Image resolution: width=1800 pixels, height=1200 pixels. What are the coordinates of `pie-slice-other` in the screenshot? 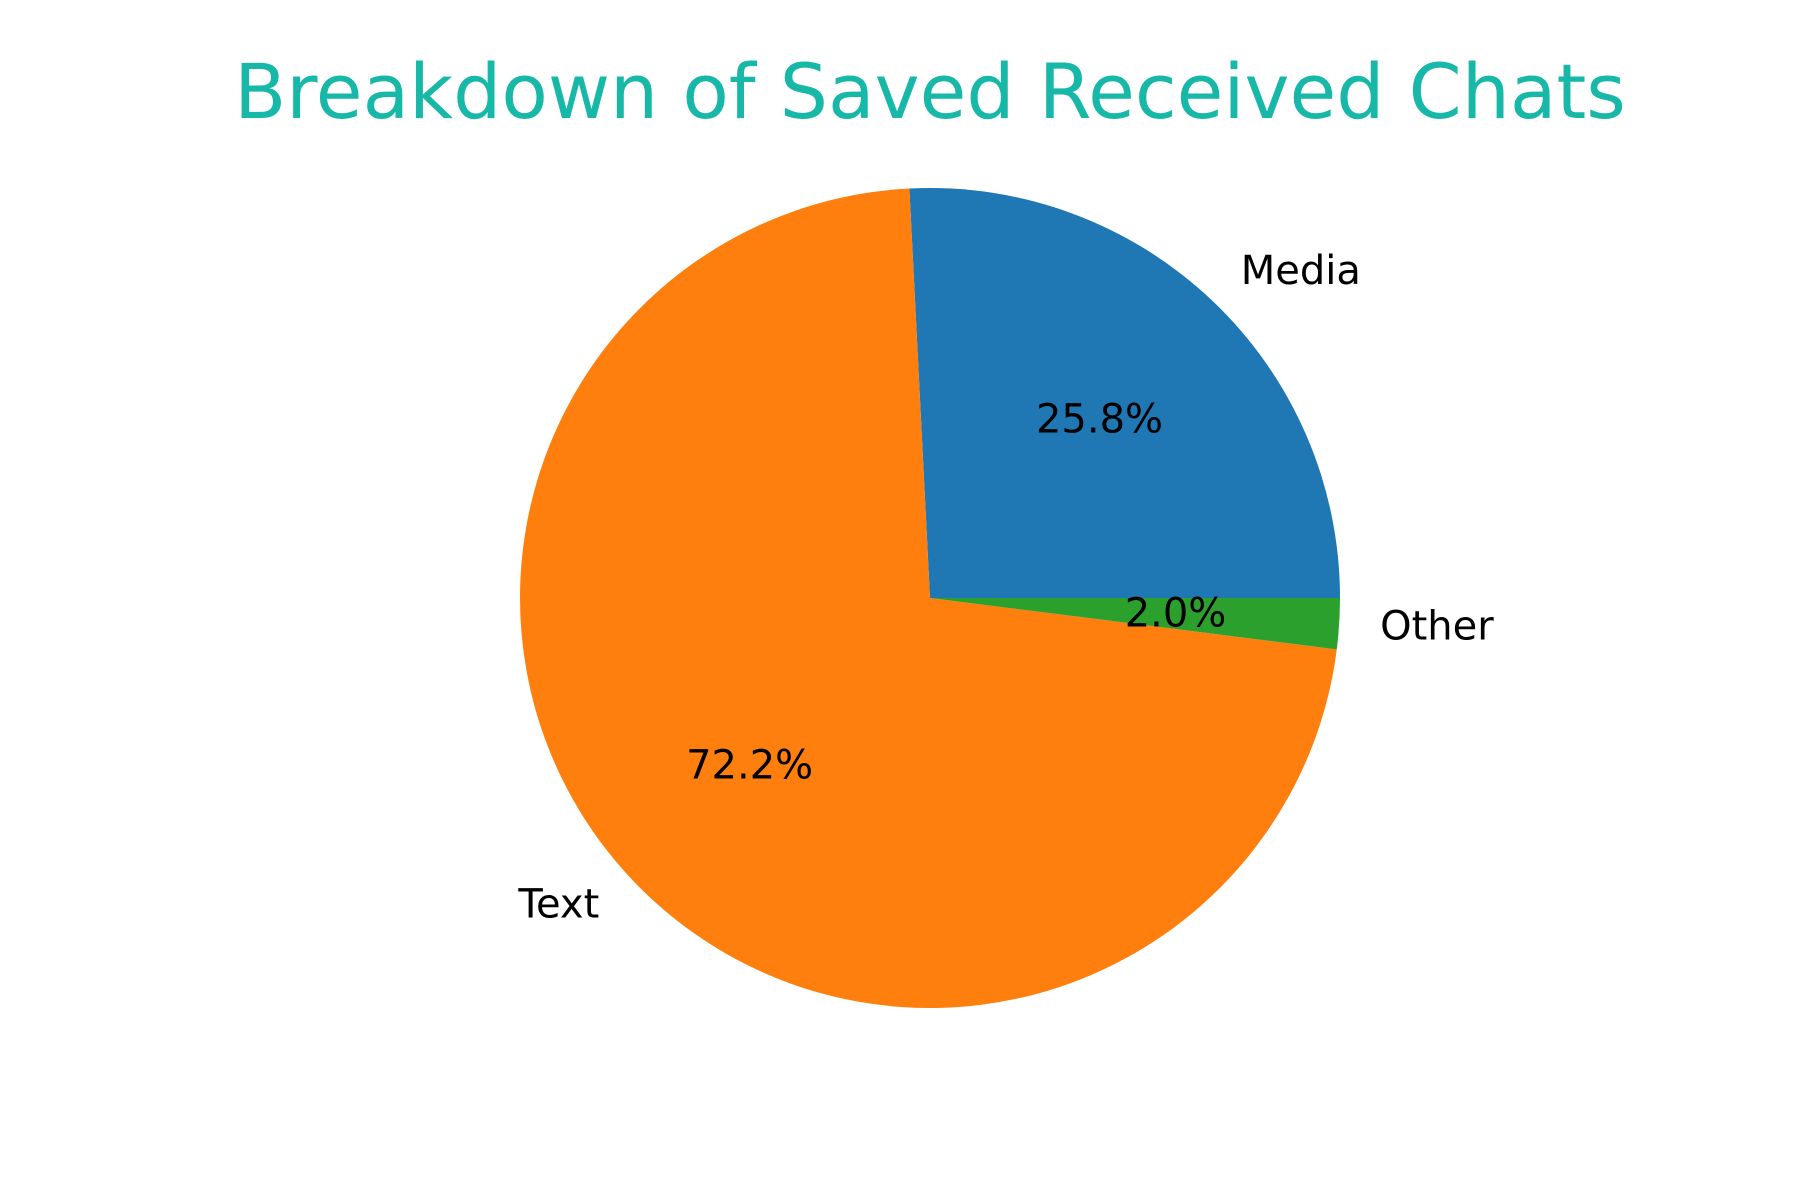 It's located at (1135, 624).